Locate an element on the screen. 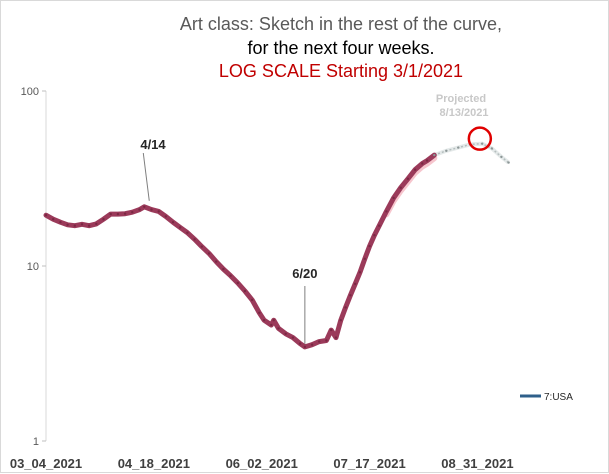 The image size is (609, 474). x-tick-label: 03_04_2021 is located at coordinates (46, 463).